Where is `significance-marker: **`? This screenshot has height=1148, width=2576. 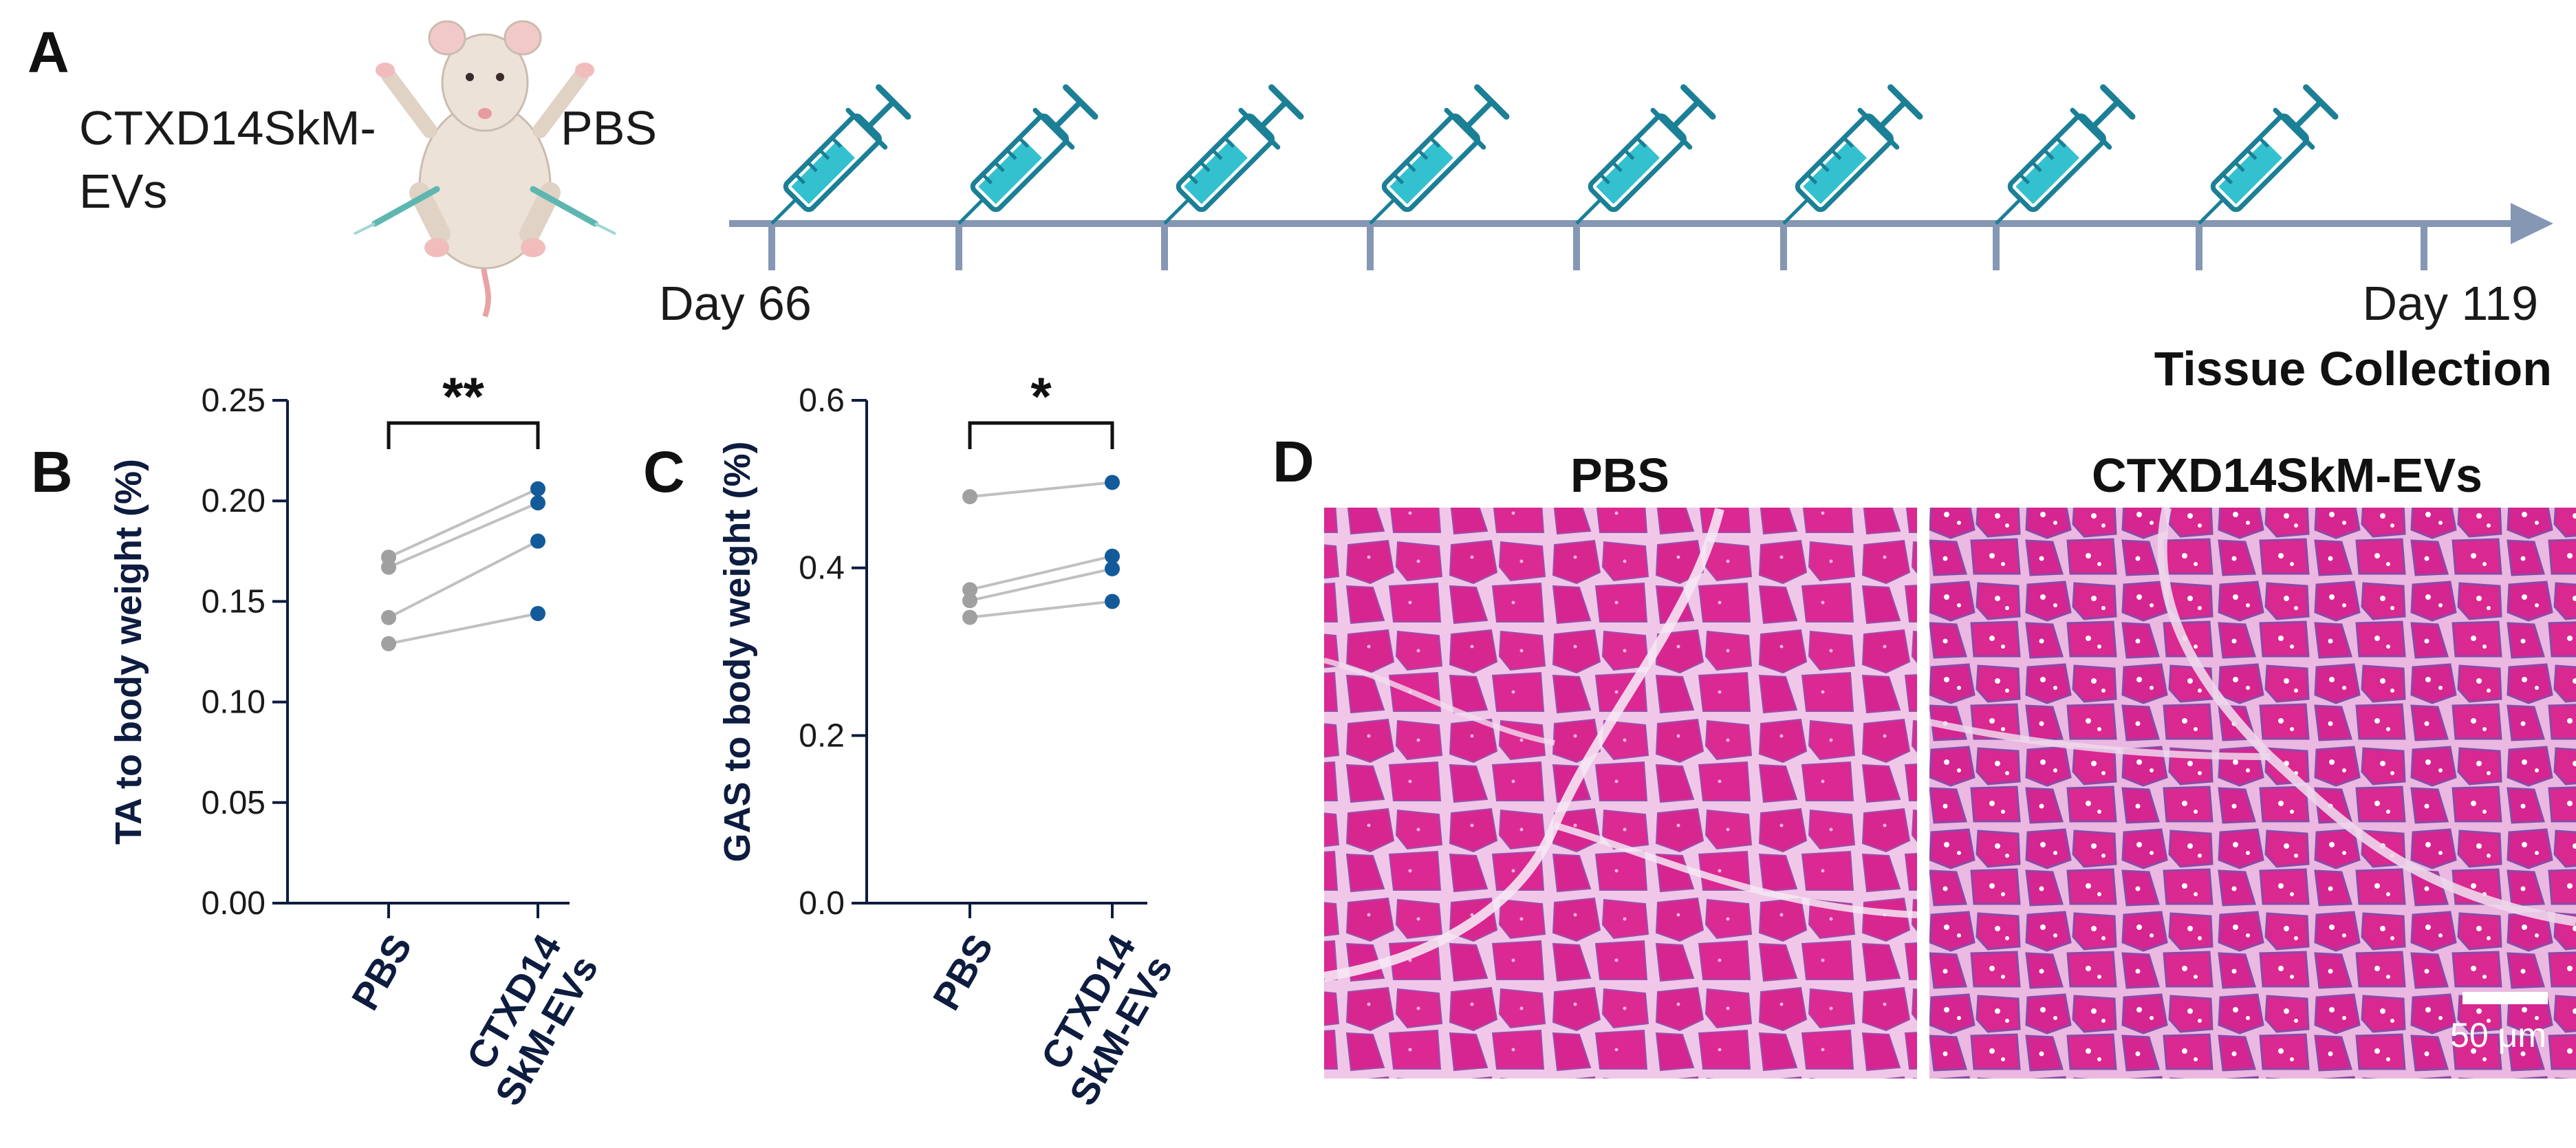
significance-marker: ** is located at coordinates (463, 396).